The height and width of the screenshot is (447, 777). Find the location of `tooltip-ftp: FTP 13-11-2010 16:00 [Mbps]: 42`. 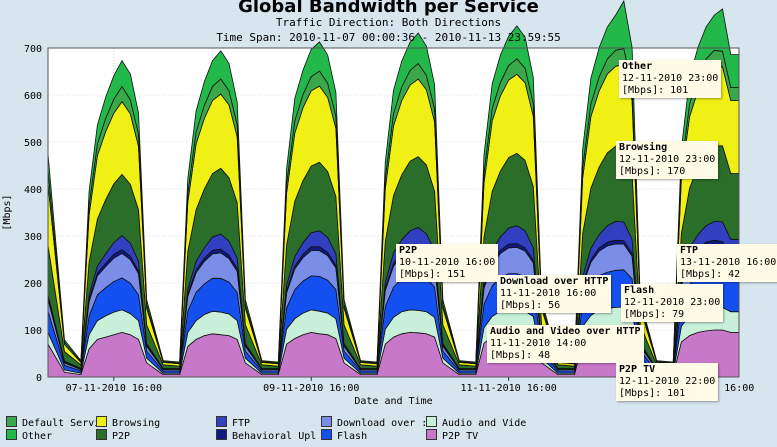

tooltip-ftp: FTP 13-11-2010 16:00 [Mbps]: 42 is located at coordinates (727, 263).